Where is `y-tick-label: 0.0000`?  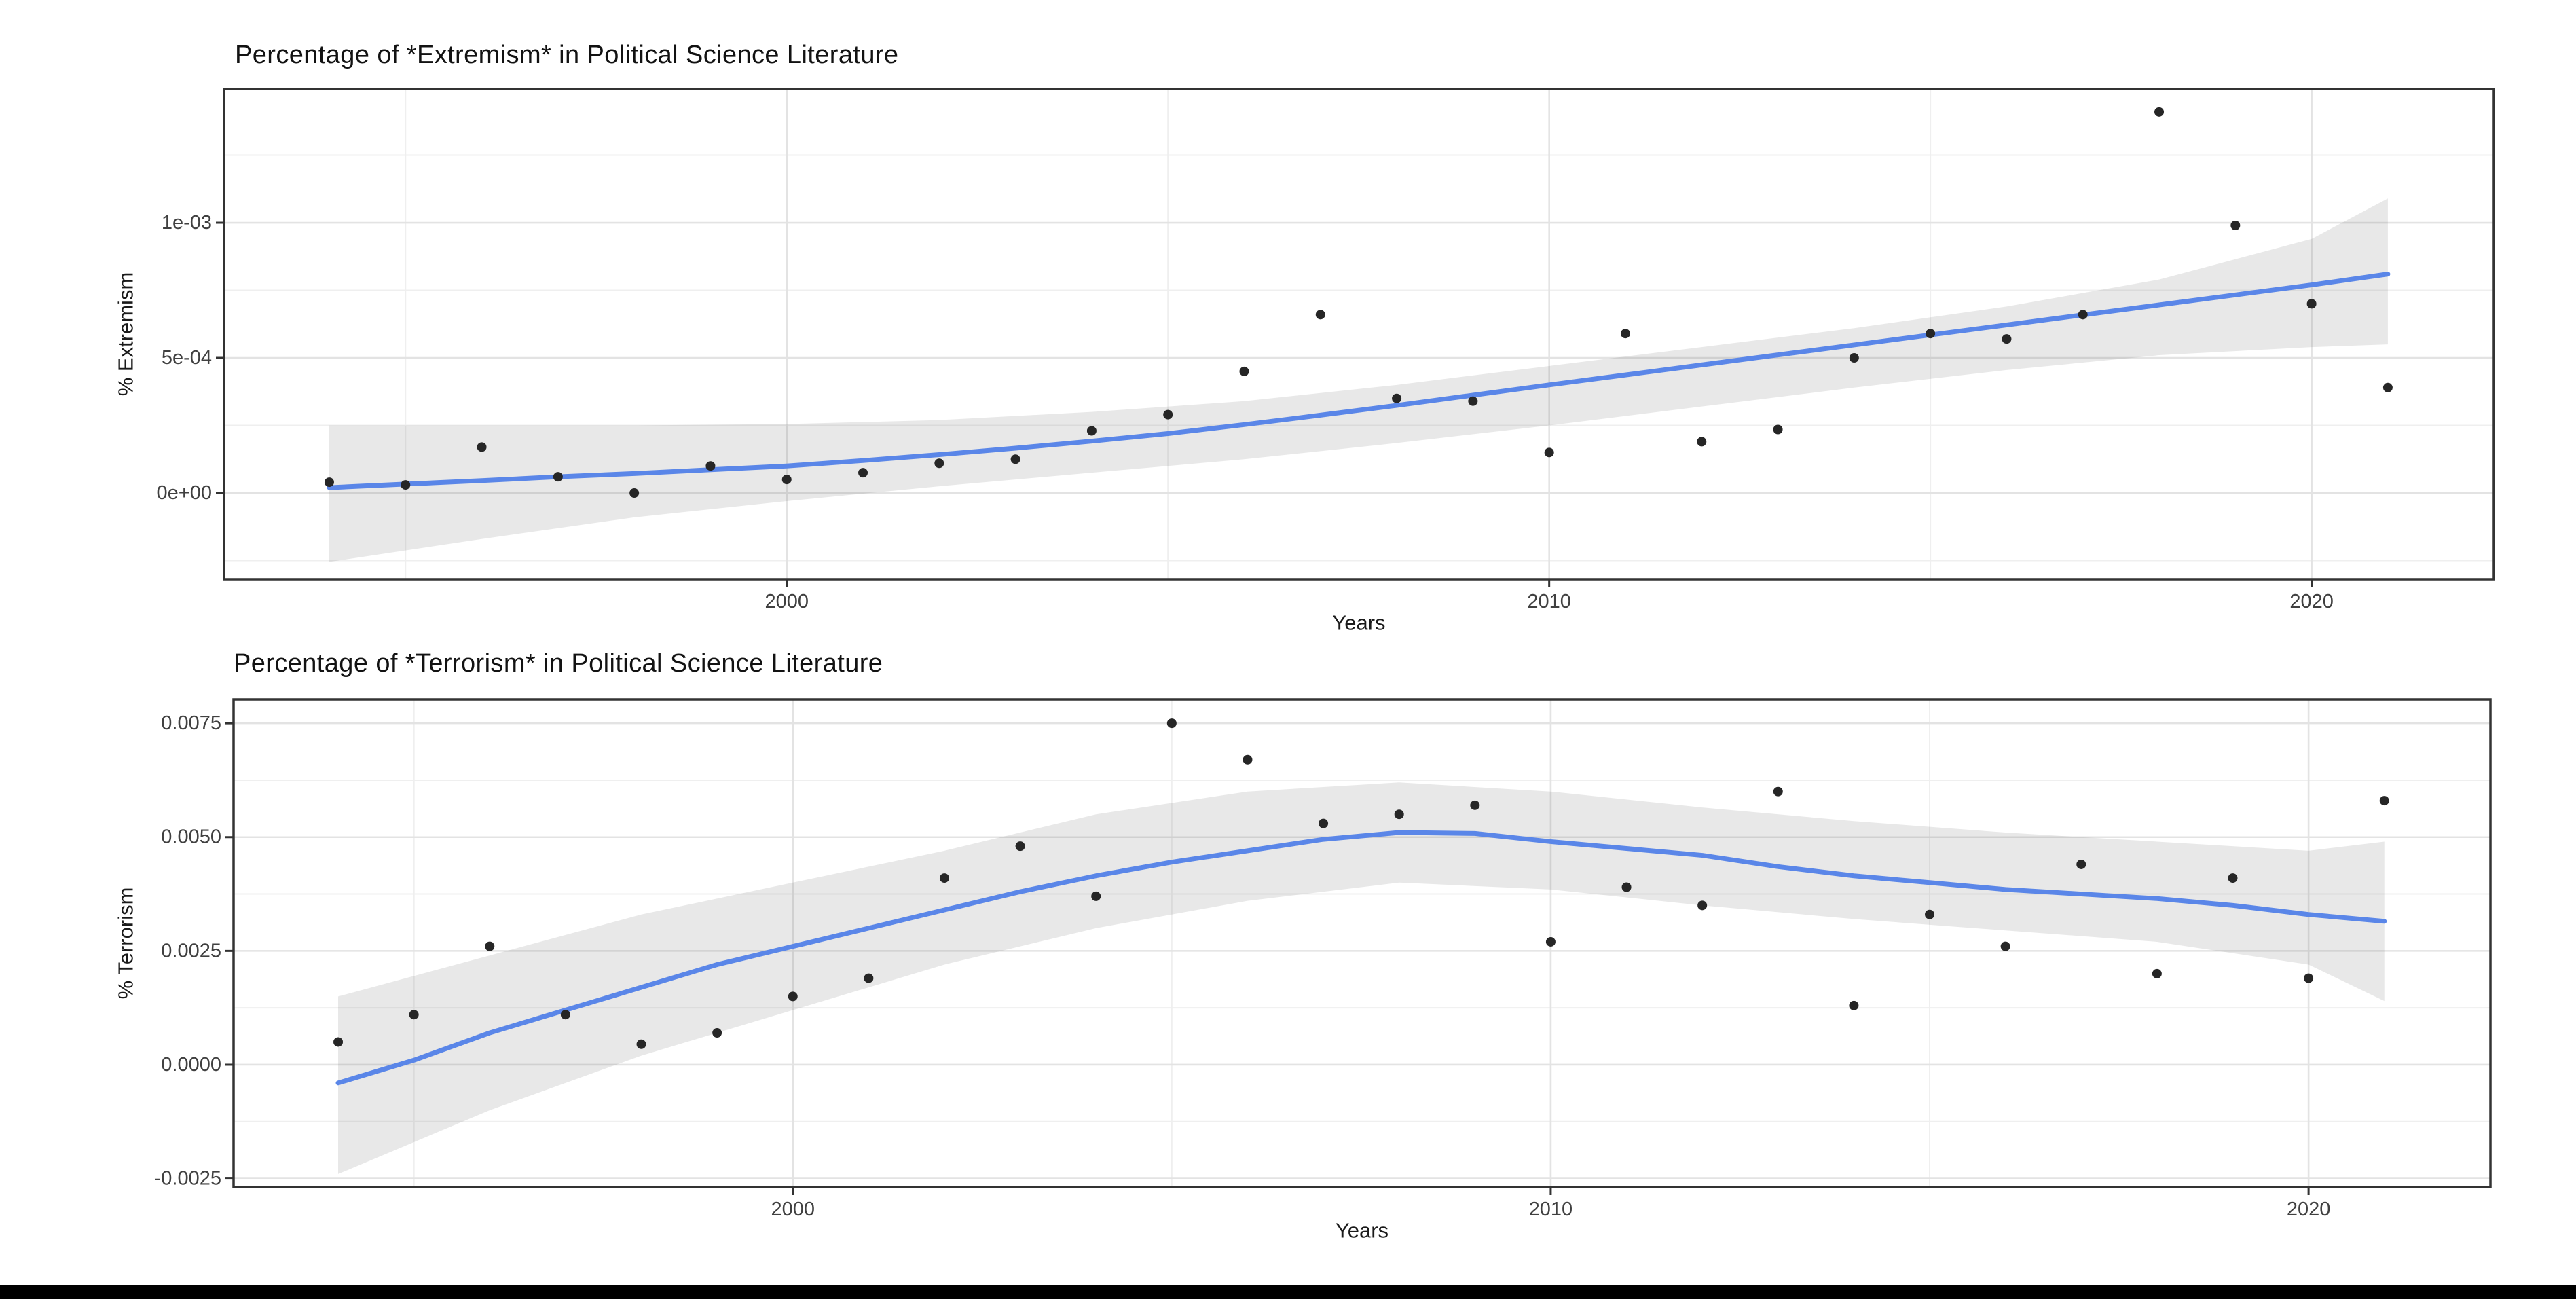 y-tick-label: 0.0000 is located at coordinates (191, 1065).